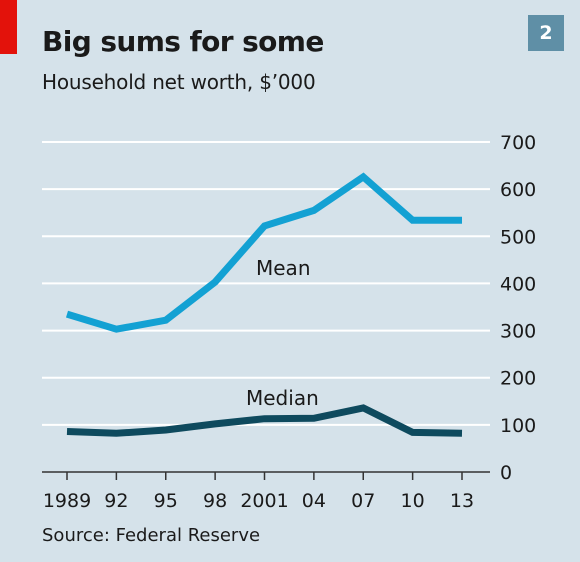 The width and height of the screenshot is (580, 562). Describe the element at coordinates (166, 501) in the screenshot. I see `x-tick-label: 95` at that location.